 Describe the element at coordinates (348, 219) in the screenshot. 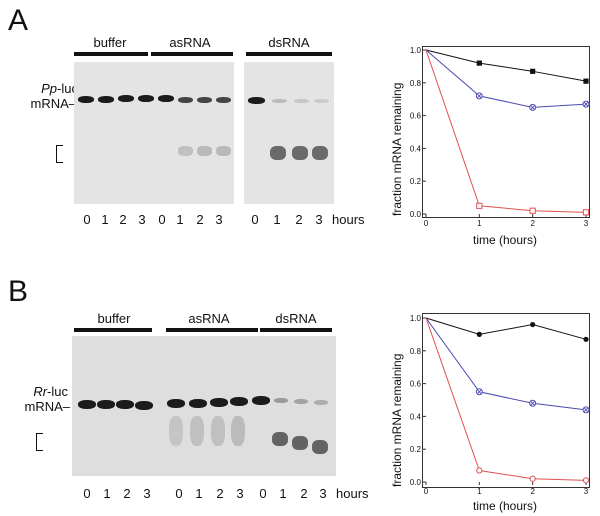

I see `hours-label: hours` at that location.